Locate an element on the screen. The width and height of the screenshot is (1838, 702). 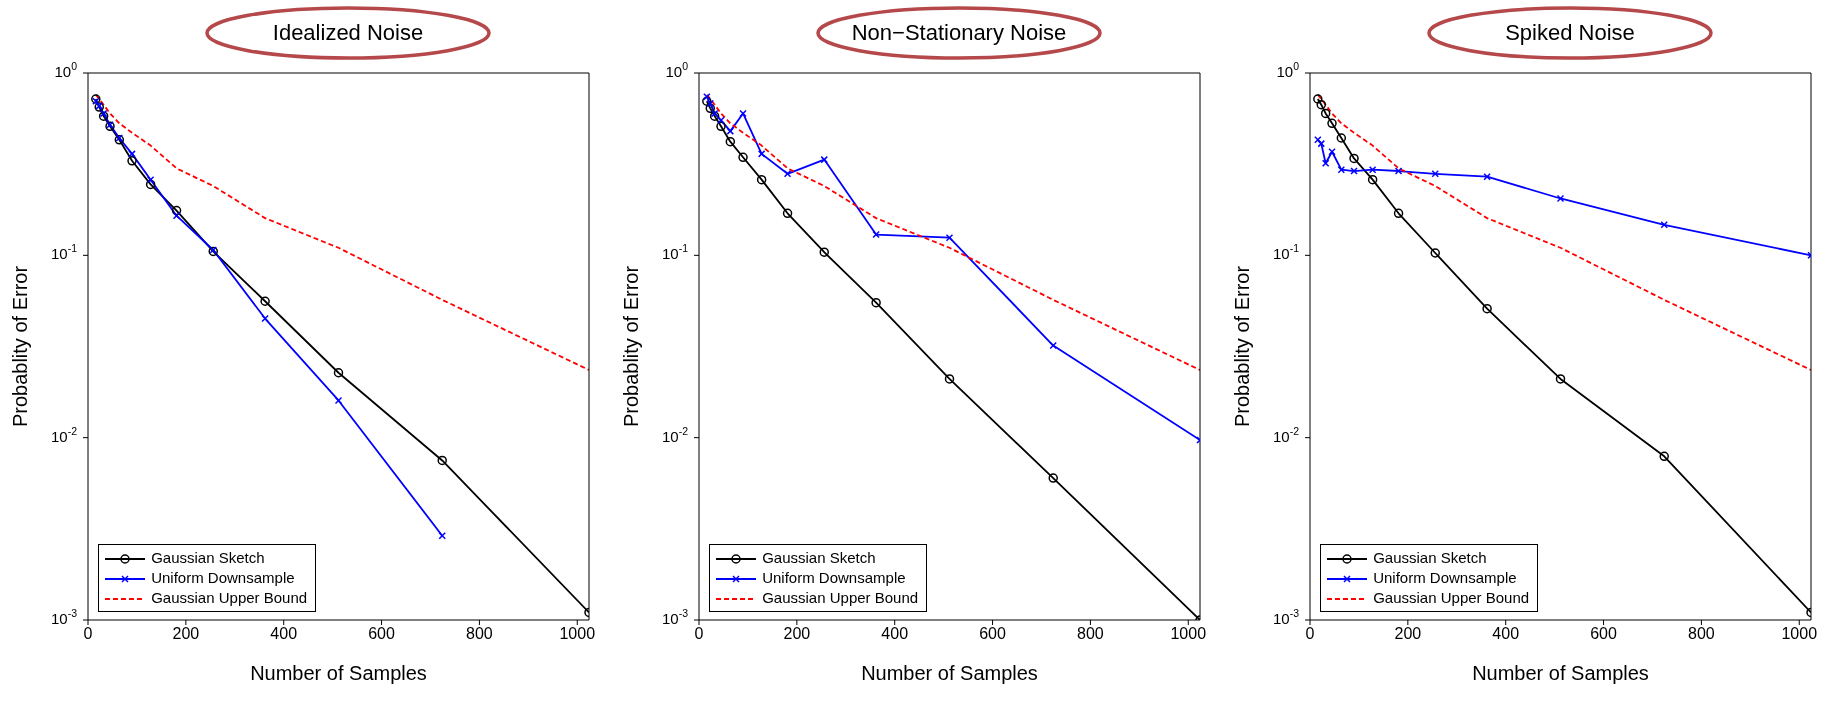
chart-title: Idealized Noise is located at coordinates (348, 32).